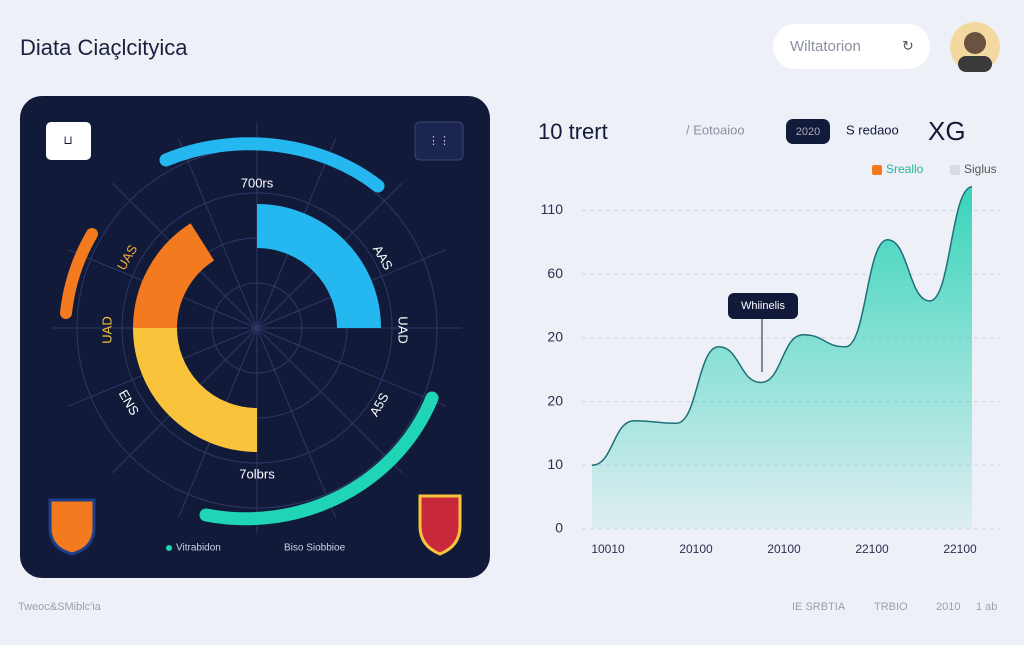 The image size is (1024, 645). I want to click on footer-left: Tweoc&SMiblc'ia, so click(60, 607).